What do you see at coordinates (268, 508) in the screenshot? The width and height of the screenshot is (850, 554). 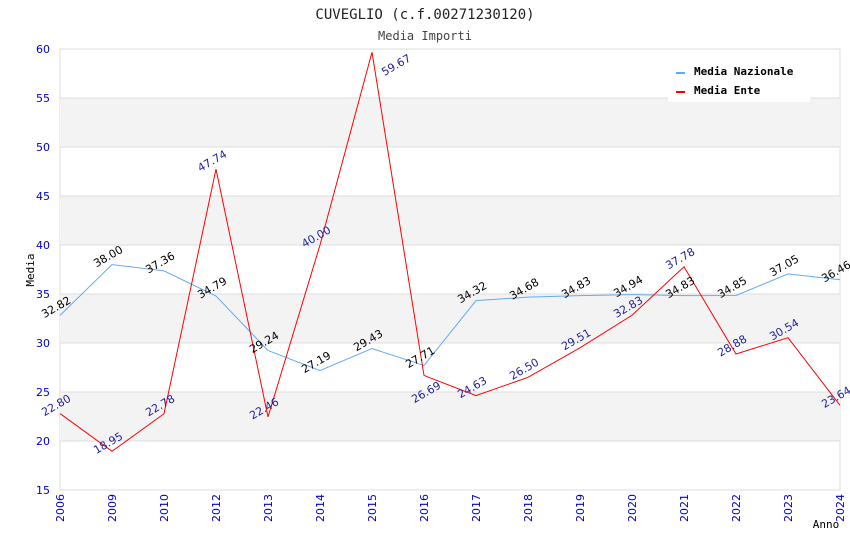 I see `x-tick-label: 2013` at bounding box center [268, 508].